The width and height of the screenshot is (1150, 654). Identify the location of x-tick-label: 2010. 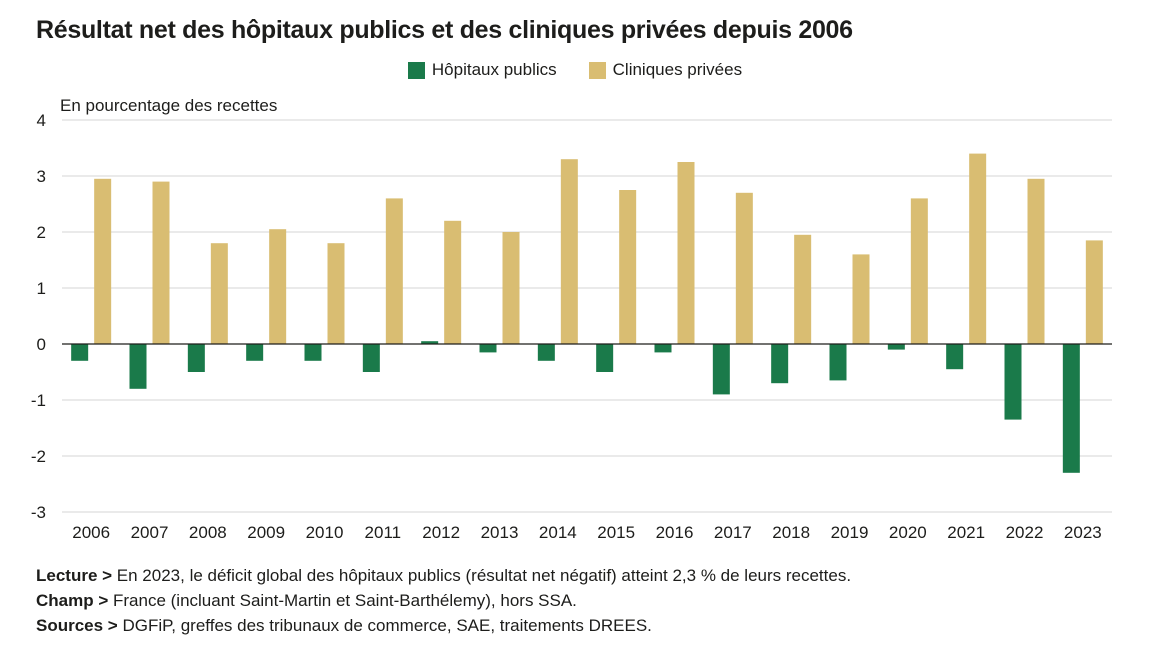
(325, 532).